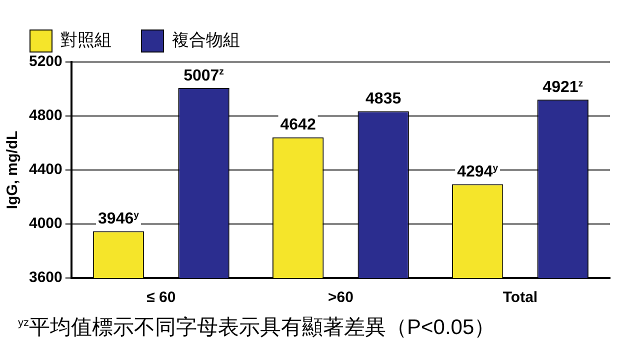 Image resolution: width=630 pixels, height=340 pixels. I want to click on x-tick-label: Total, so click(520, 297).